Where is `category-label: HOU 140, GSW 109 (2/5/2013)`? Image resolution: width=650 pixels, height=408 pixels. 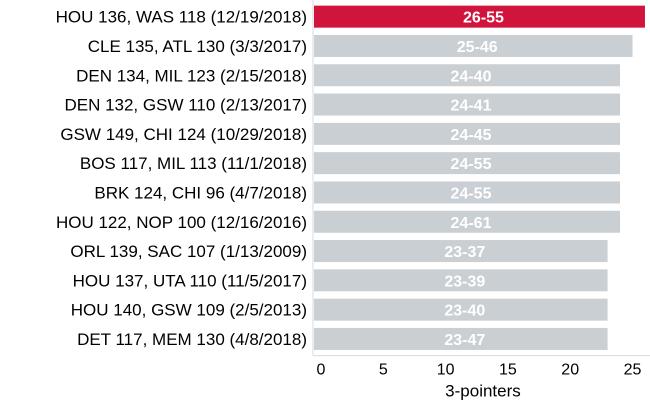
category-label: HOU 140, GSW 109 (2/5/2013) is located at coordinates (189, 310).